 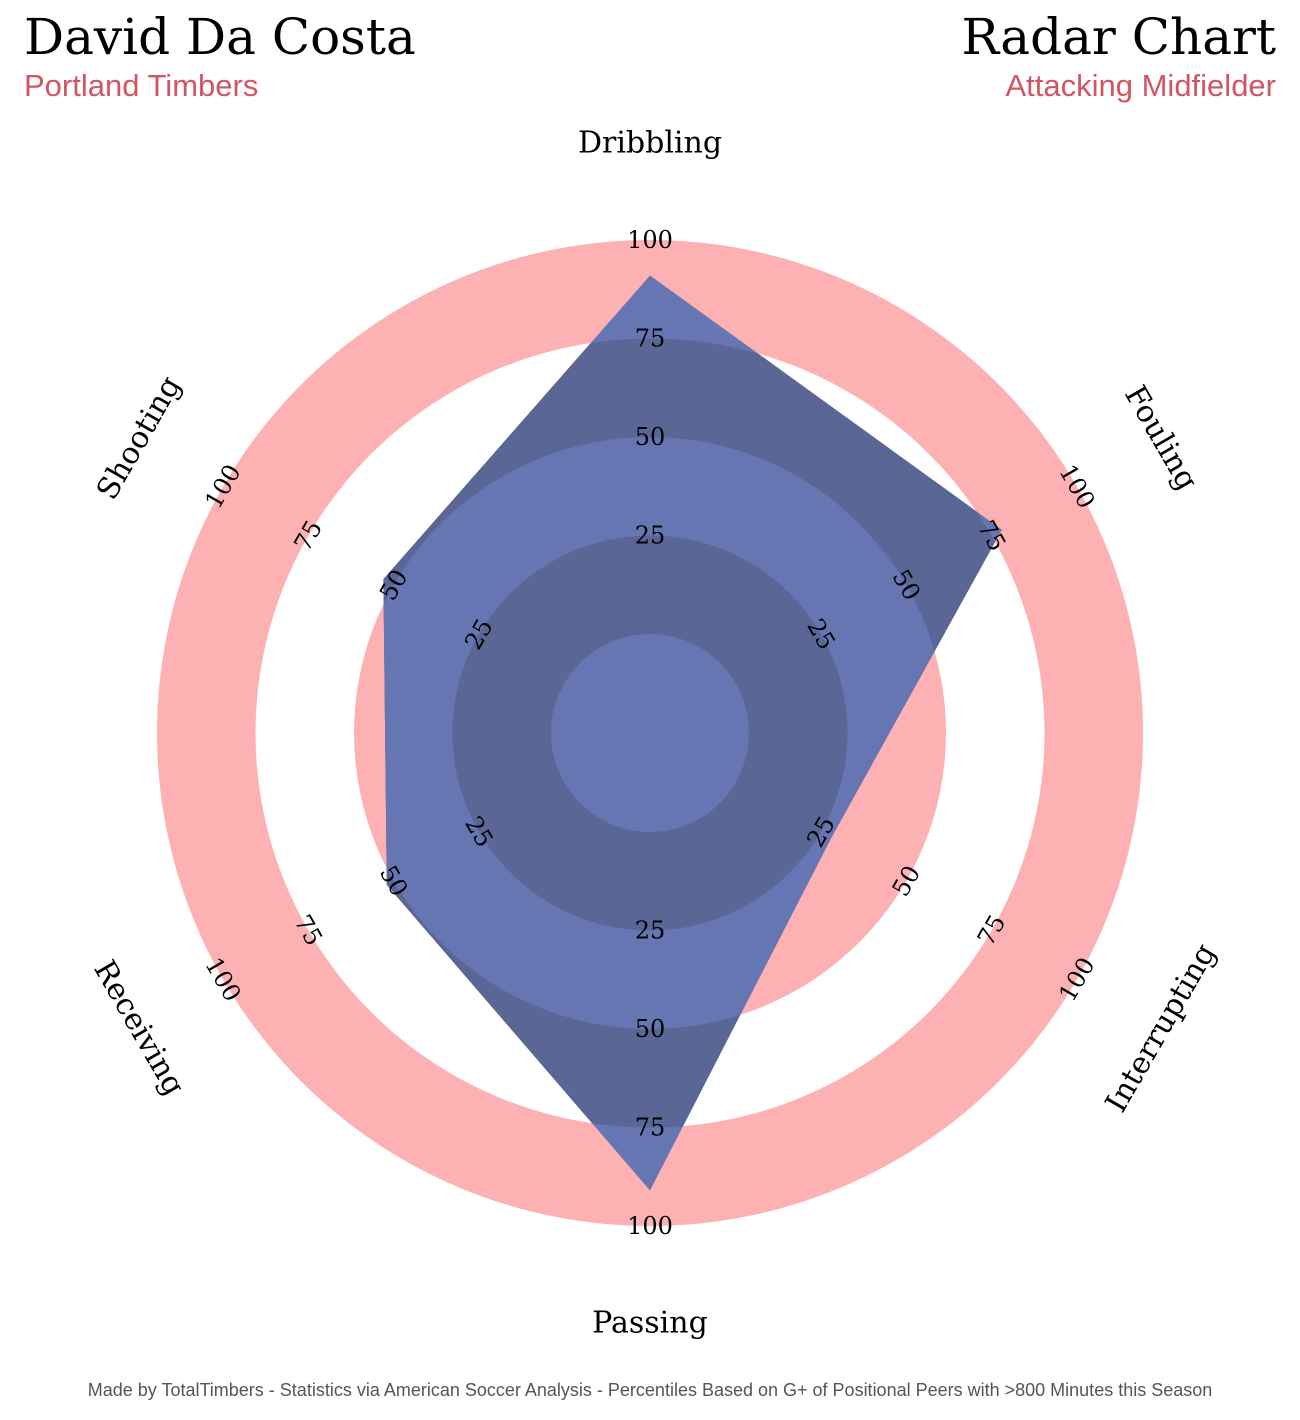 What do you see at coordinates (1118, 37) in the screenshot?
I see `chart-title: Radar Chart` at bounding box center [1118, 37].